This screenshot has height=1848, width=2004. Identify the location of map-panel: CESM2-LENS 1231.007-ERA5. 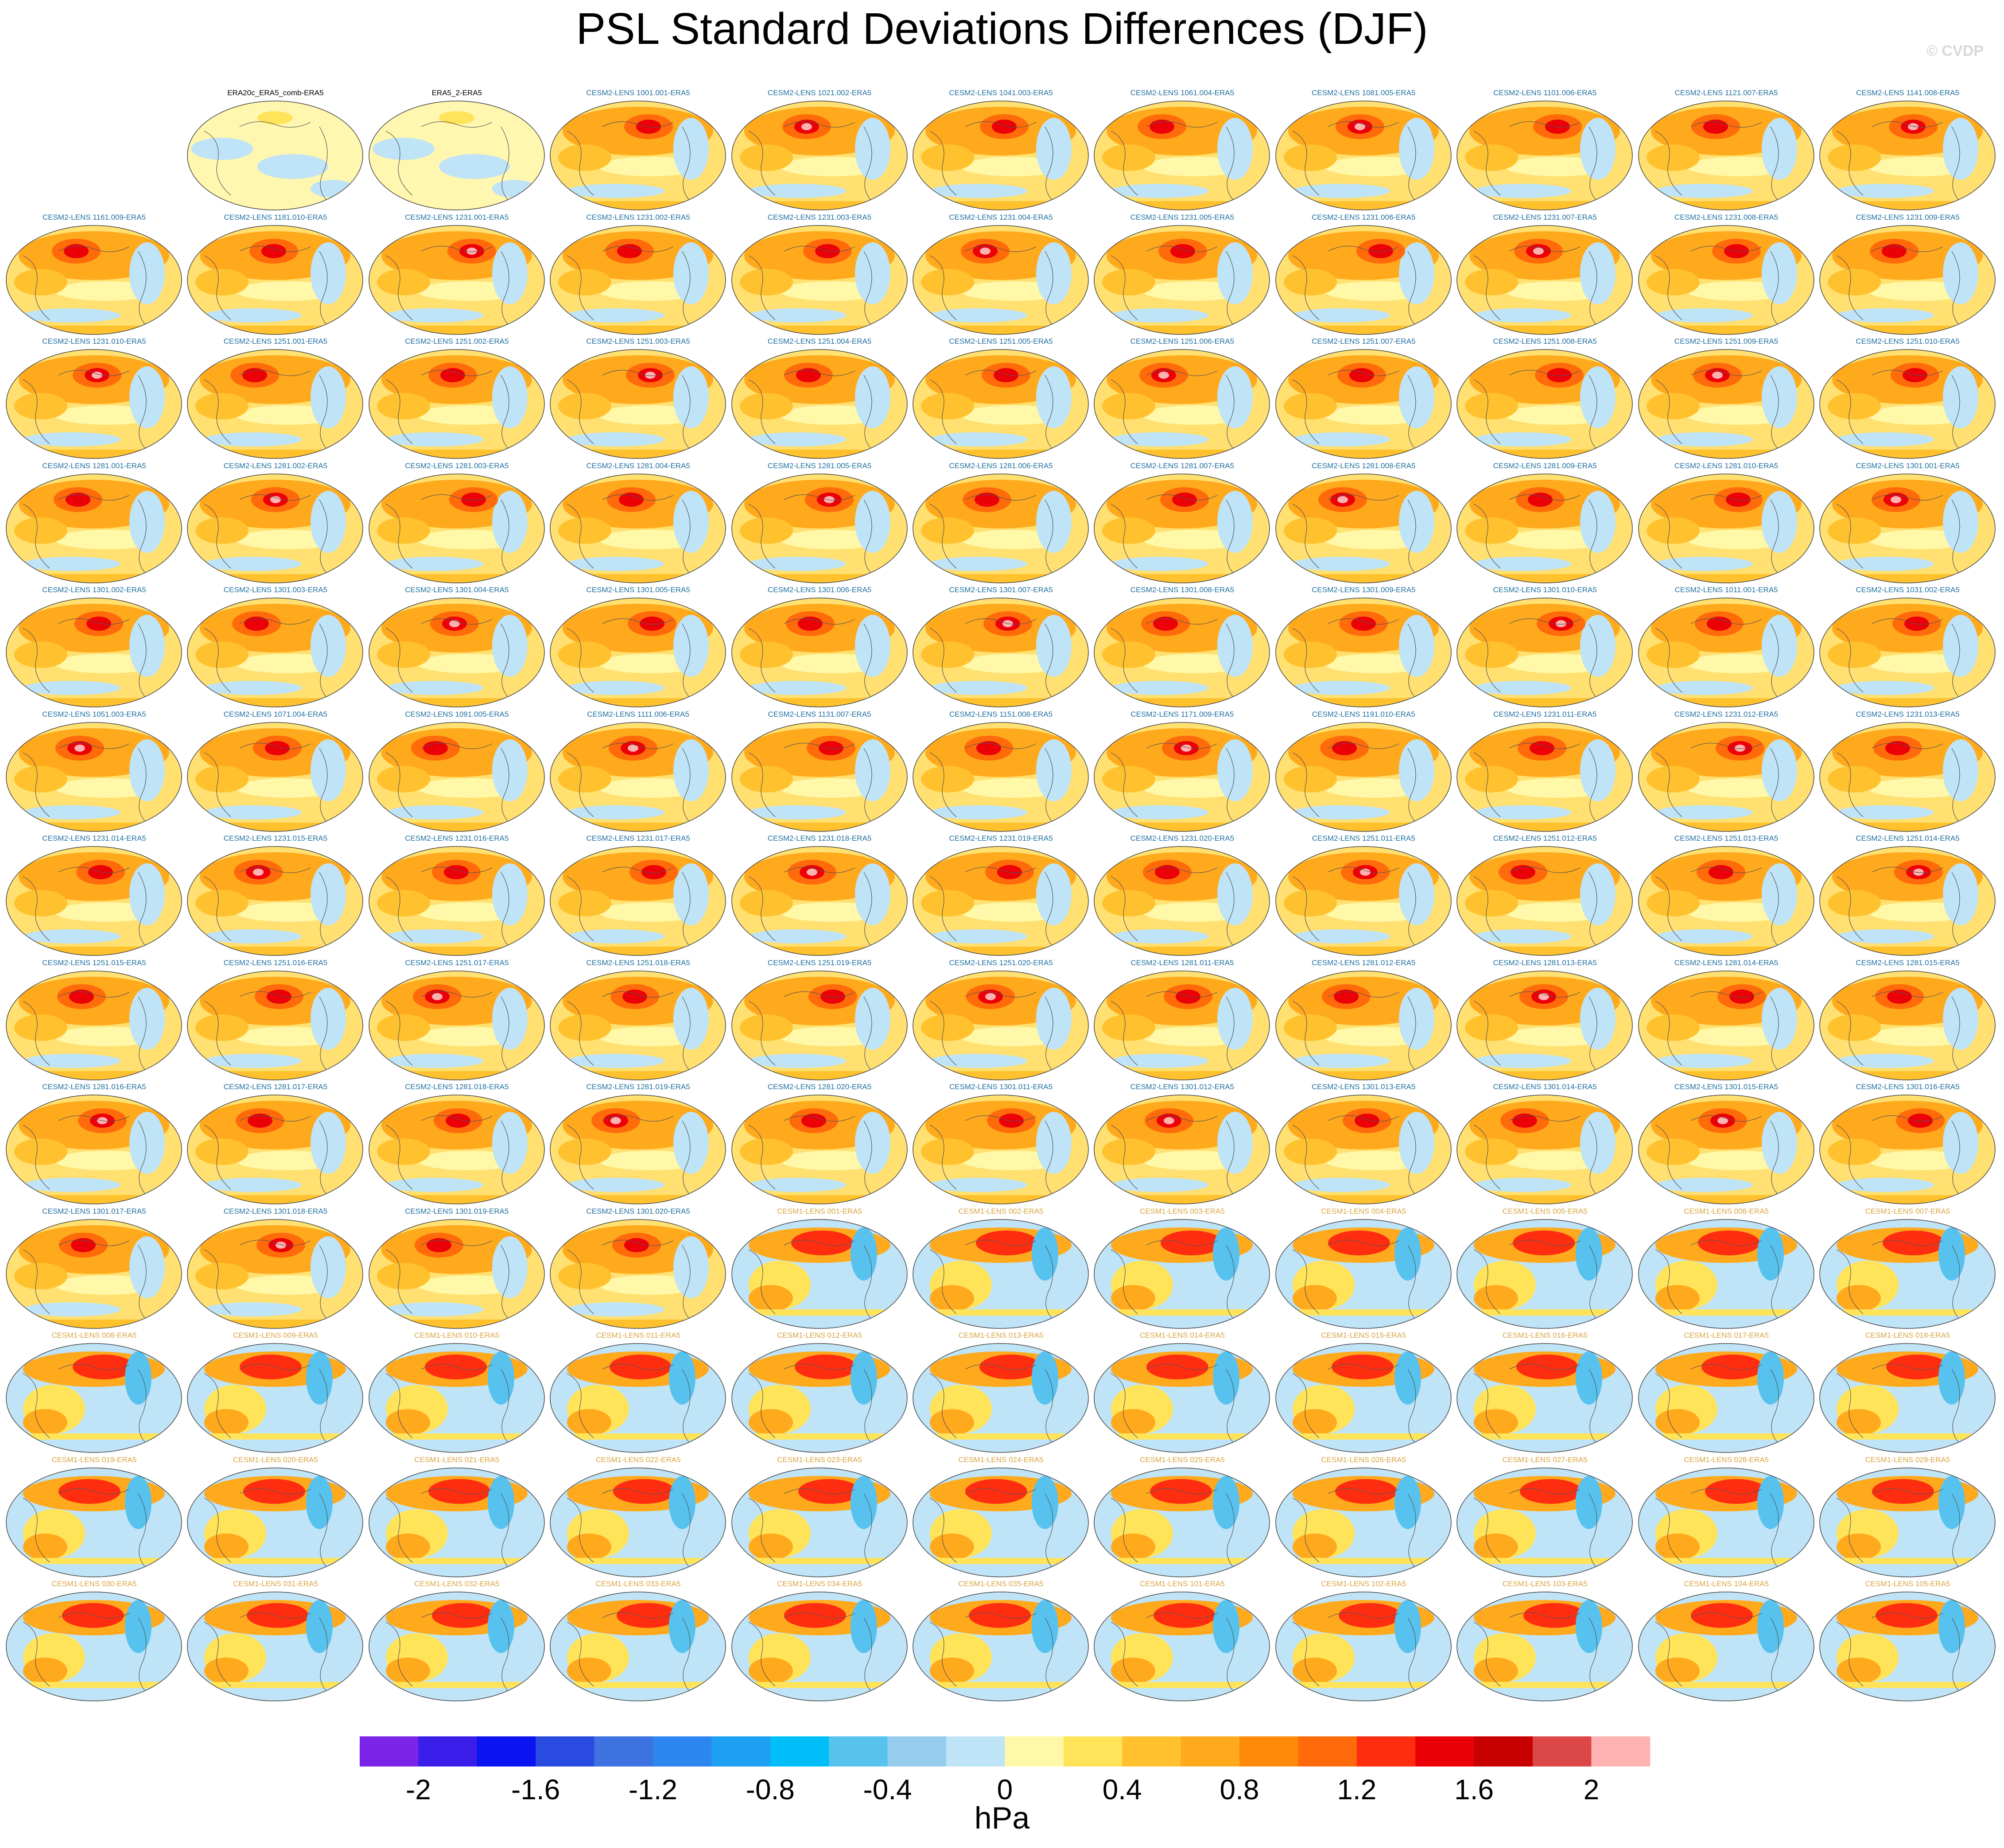
(1545, 276).